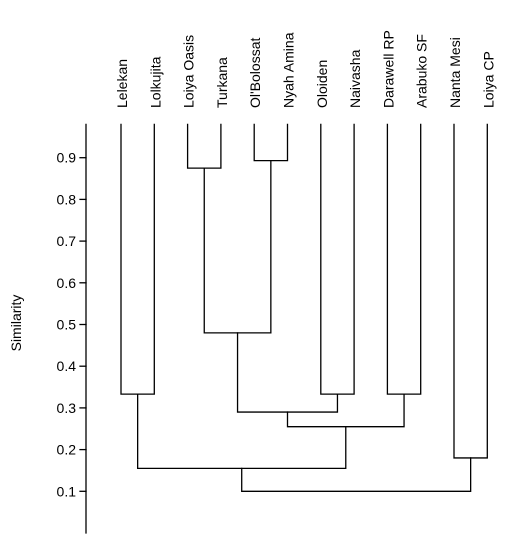 The height and width of the screenshot is (550, 522). What do you see at coordinates (322, 84) in the screenshot?
I see `leaf-label: Oloiden` at bounding box center [322, 84].